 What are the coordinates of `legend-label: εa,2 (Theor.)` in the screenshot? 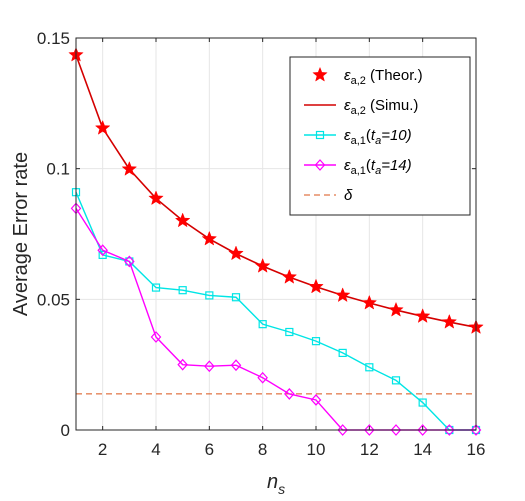 It's located at (383, 77).